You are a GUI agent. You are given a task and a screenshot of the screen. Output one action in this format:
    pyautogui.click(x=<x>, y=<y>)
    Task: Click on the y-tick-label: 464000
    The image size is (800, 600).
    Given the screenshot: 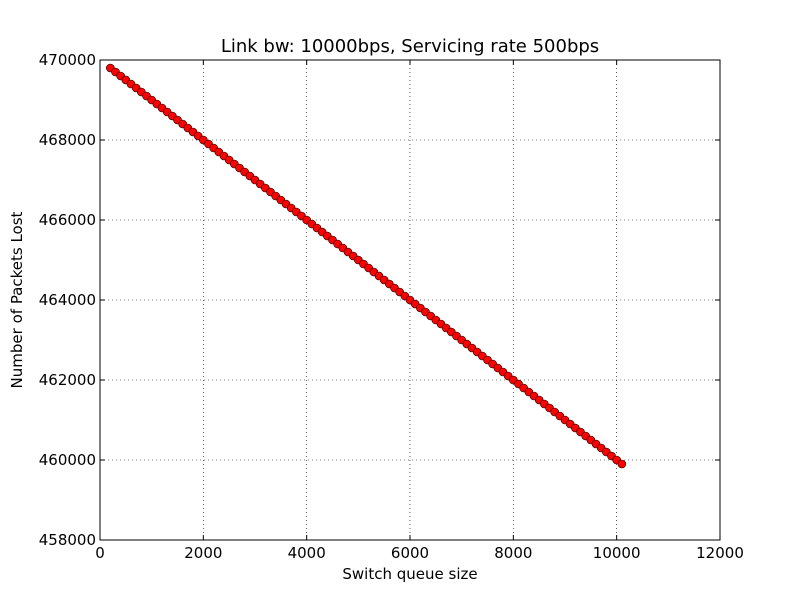 What is the action you would take?
    pyautogui.click(x=67, y=300)
    